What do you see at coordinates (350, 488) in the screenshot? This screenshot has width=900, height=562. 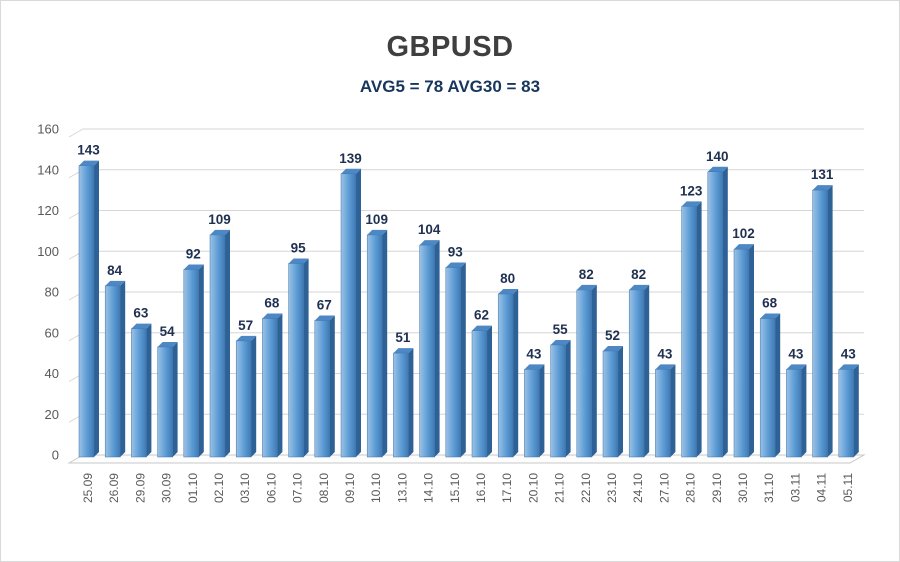 I see `x-axis-tick-label: 09.10` at bounding box center [350, 488].